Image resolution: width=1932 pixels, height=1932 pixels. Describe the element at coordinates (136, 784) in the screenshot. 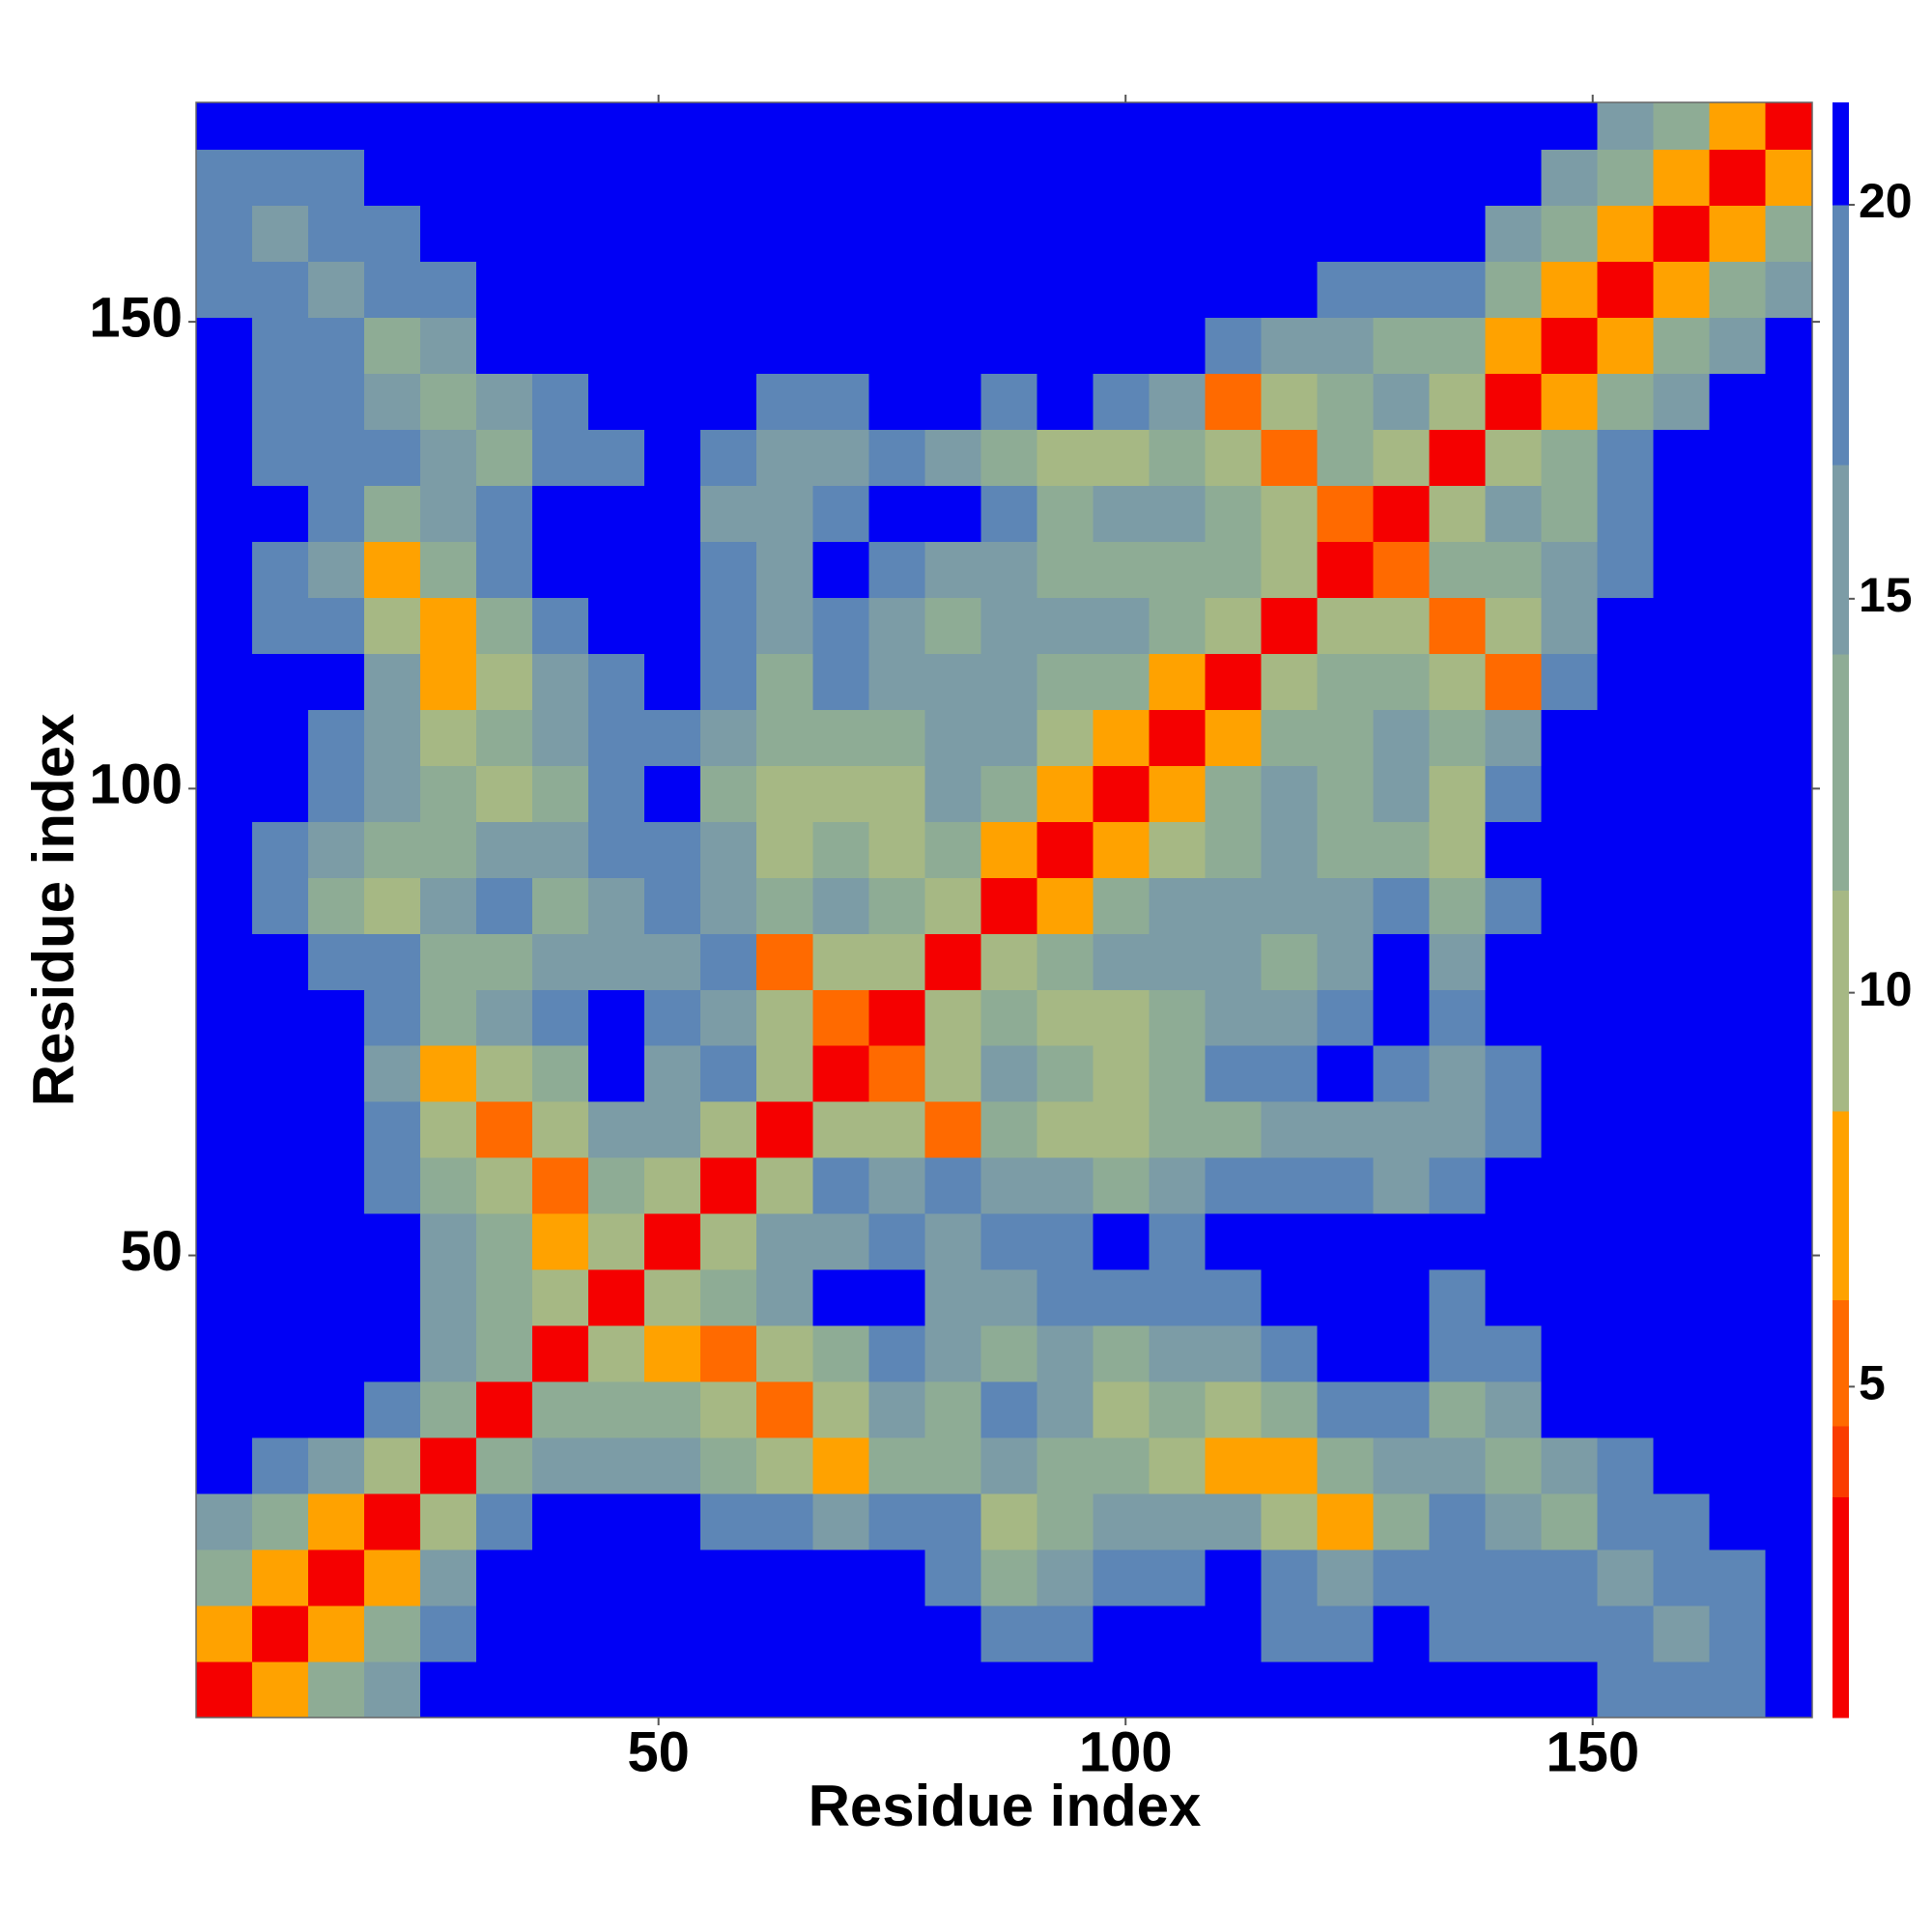

I see `y-tick-label: 100` at that location.